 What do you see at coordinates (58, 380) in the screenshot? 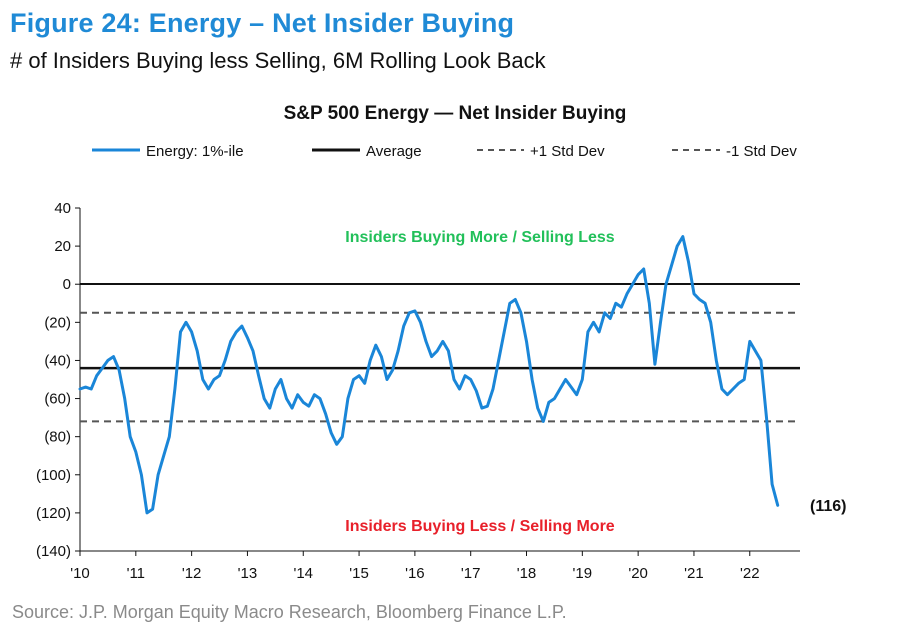
I see `y-axis-ticks: 40 20 0 (20) (40) (60) (80) (100) (120) (140)` at bounding box center [58, 380].